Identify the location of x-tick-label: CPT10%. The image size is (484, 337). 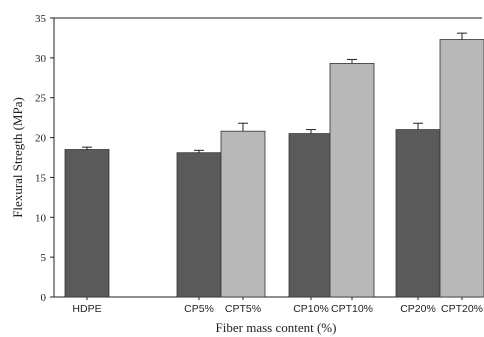
(352, 309).